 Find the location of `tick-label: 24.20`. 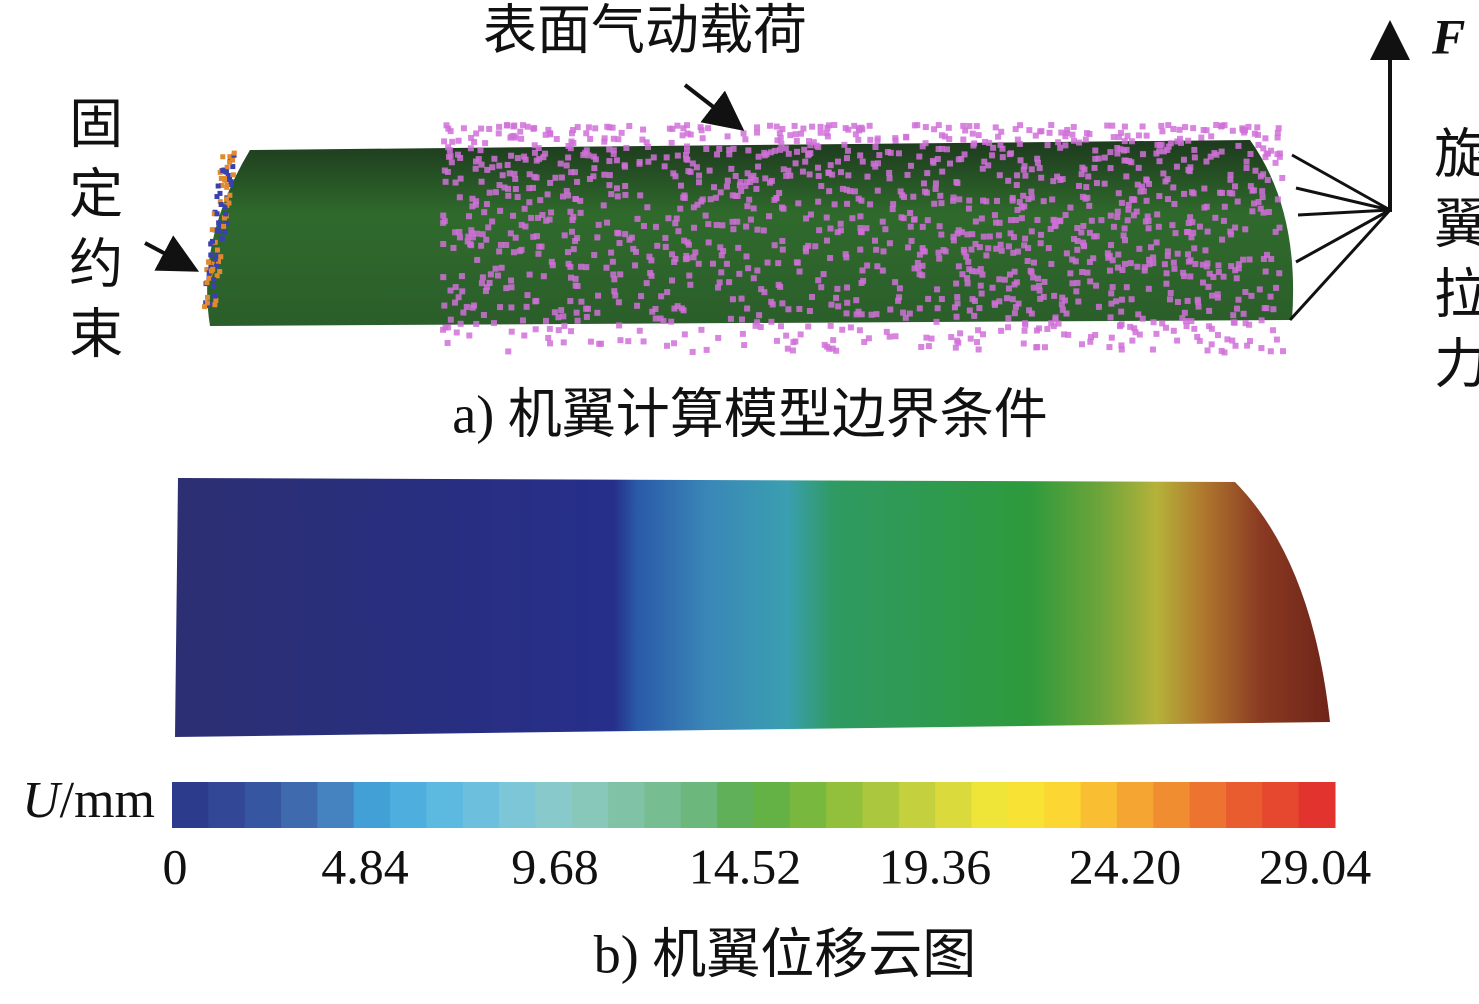

tick-label: 24.20 is located at coordinates (1125, 866).